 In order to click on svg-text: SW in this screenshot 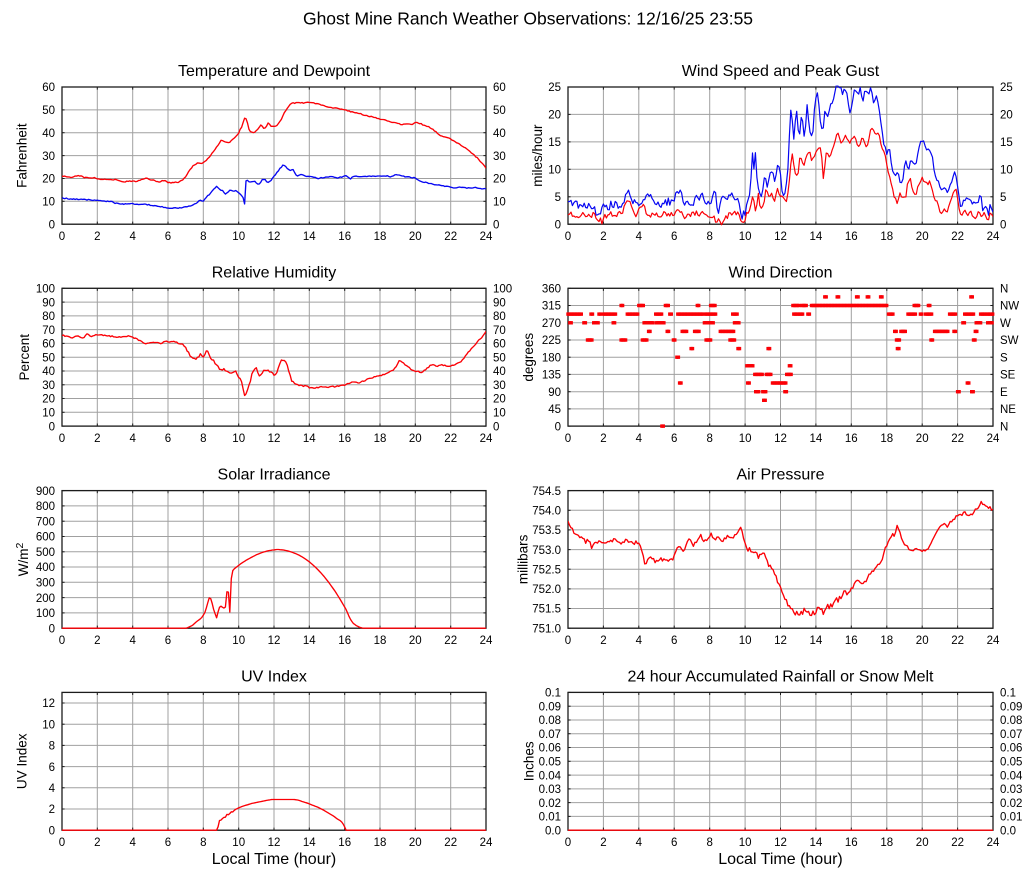, I will do `click(1009, 341)`.